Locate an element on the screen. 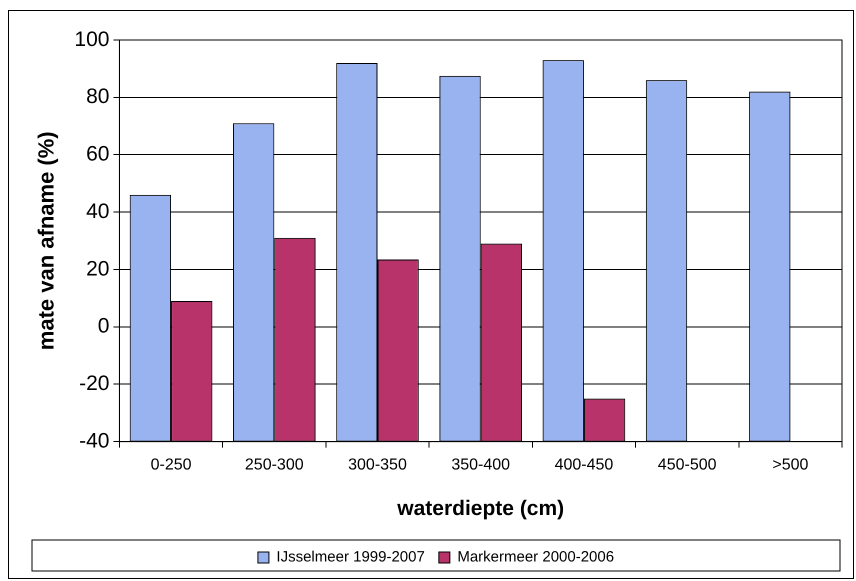 Image resolution: width=856 pixels, height=581 pixels. y-tick-label: 0 is located at coordinates (104, 326).